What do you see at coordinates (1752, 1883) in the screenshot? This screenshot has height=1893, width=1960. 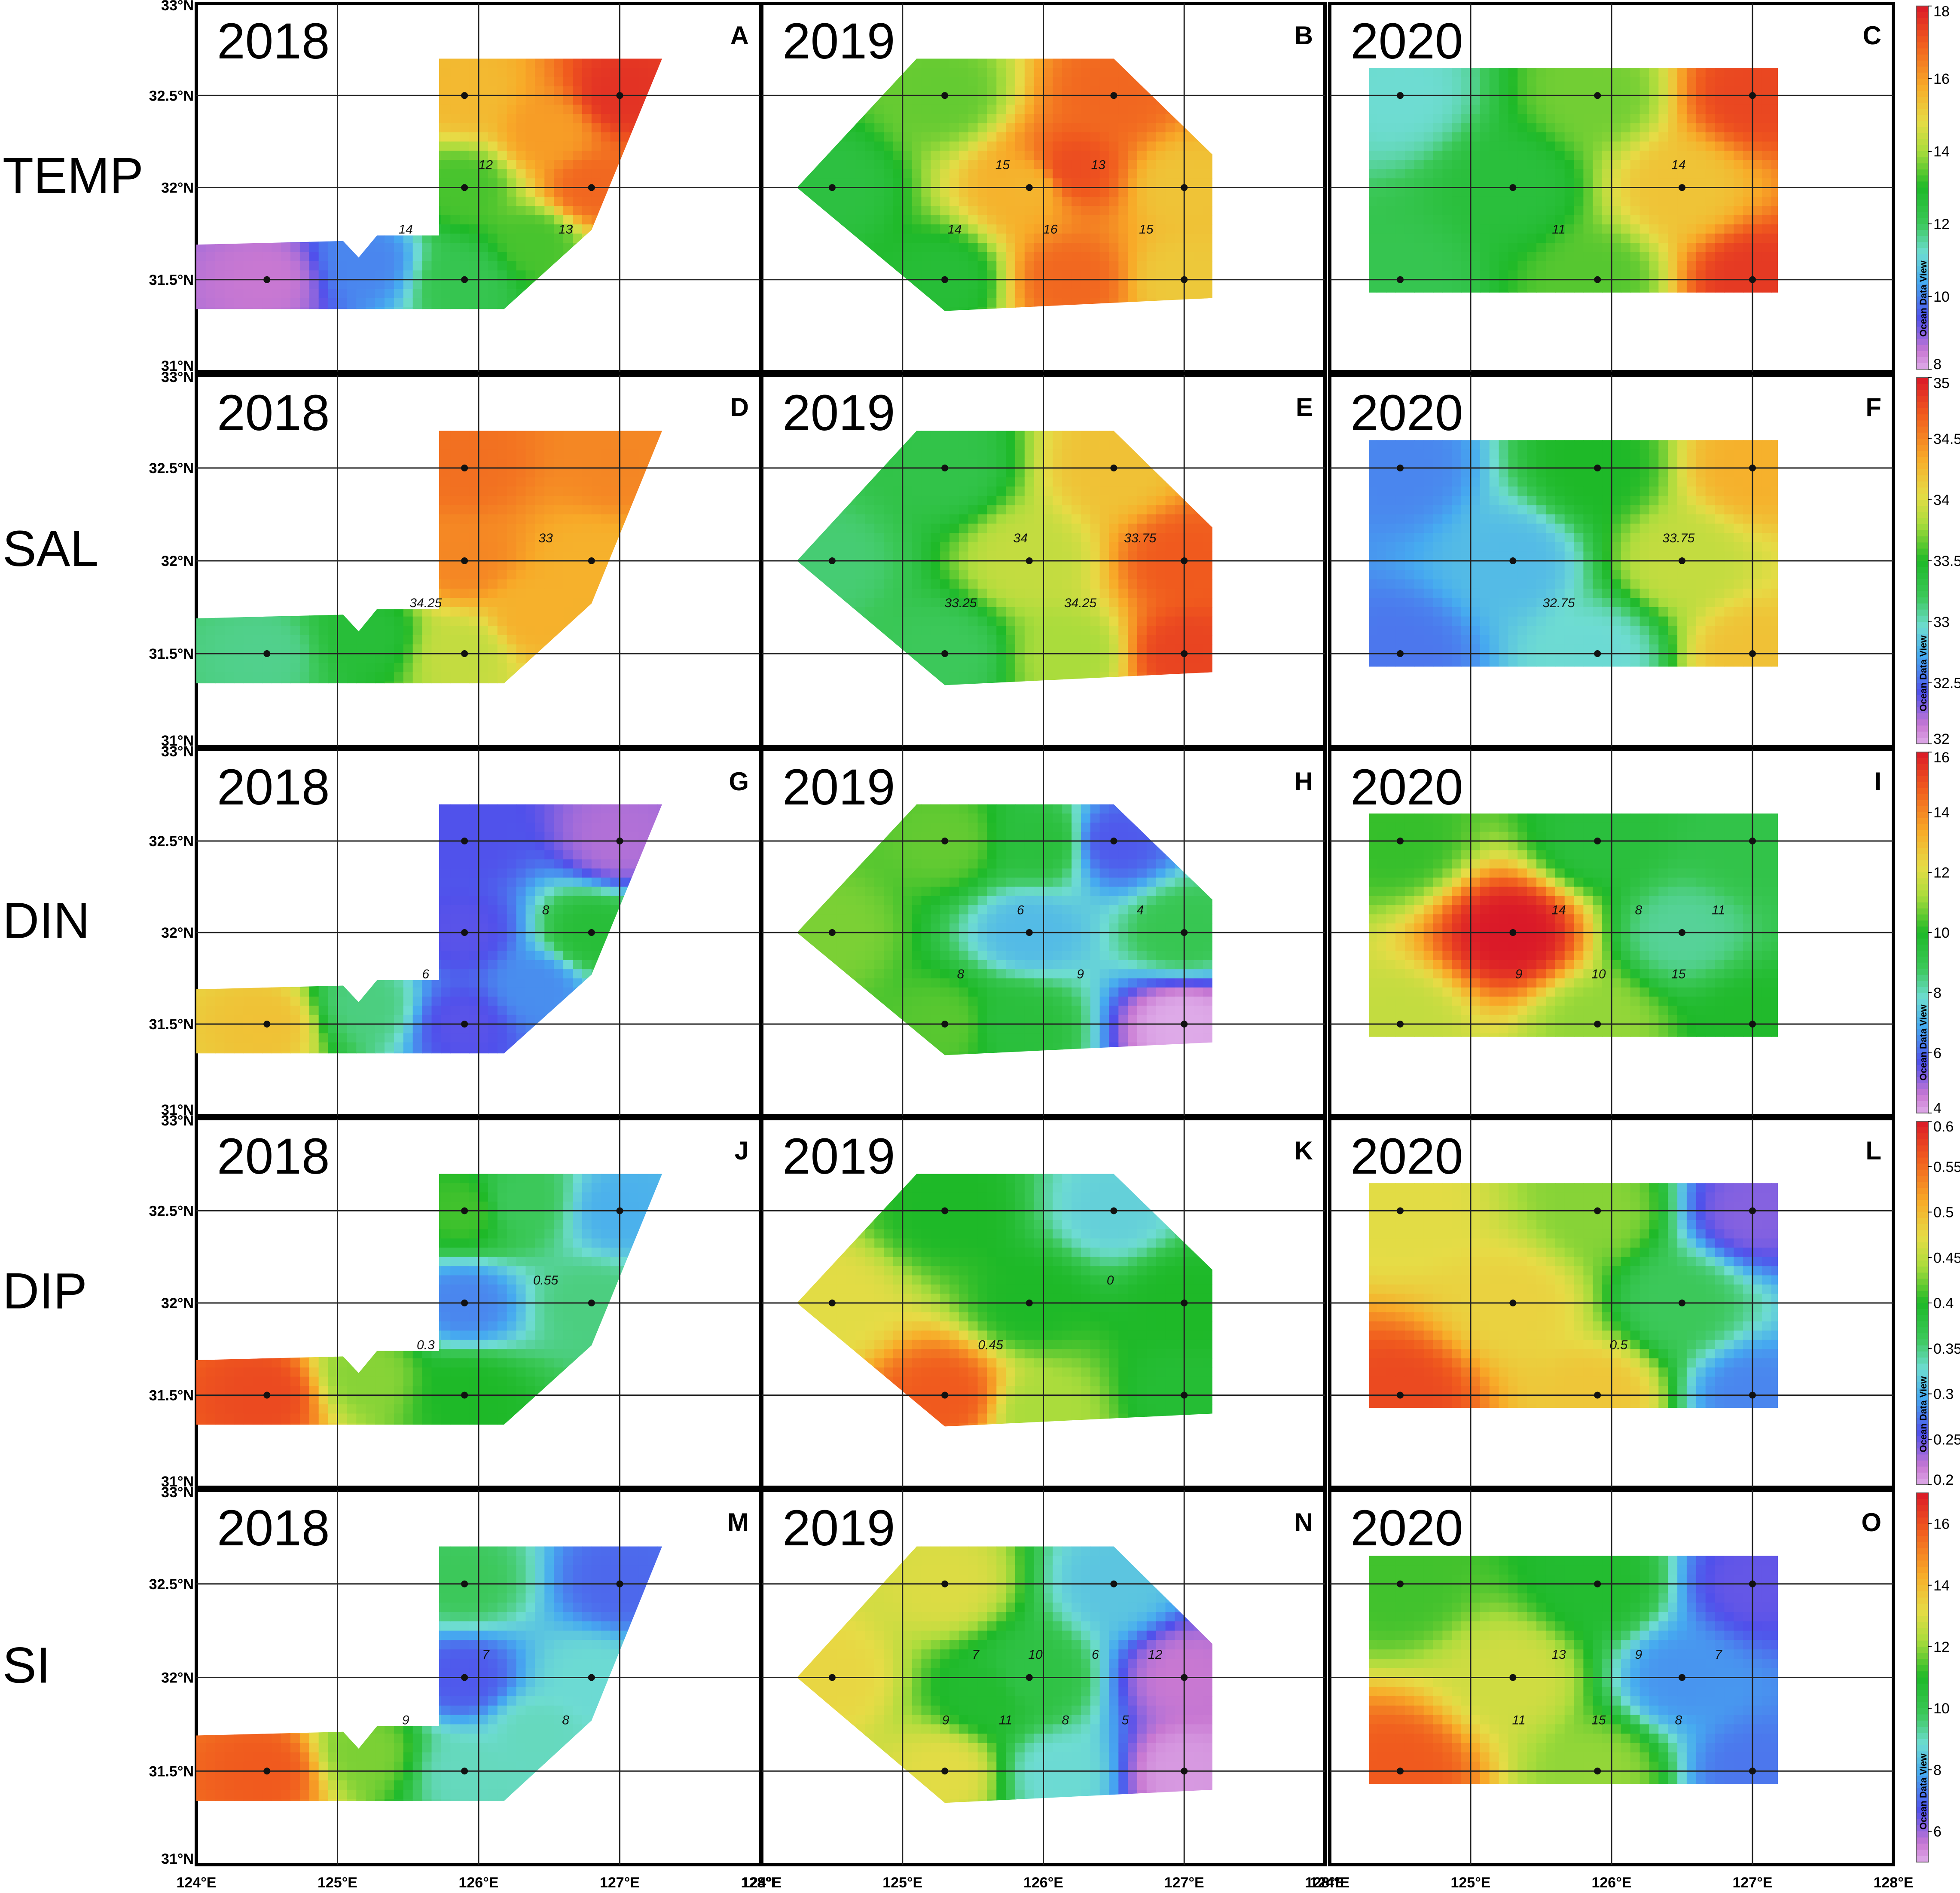 I see `x-tick-label: 127°E` at bounding box center [1752, 1883].